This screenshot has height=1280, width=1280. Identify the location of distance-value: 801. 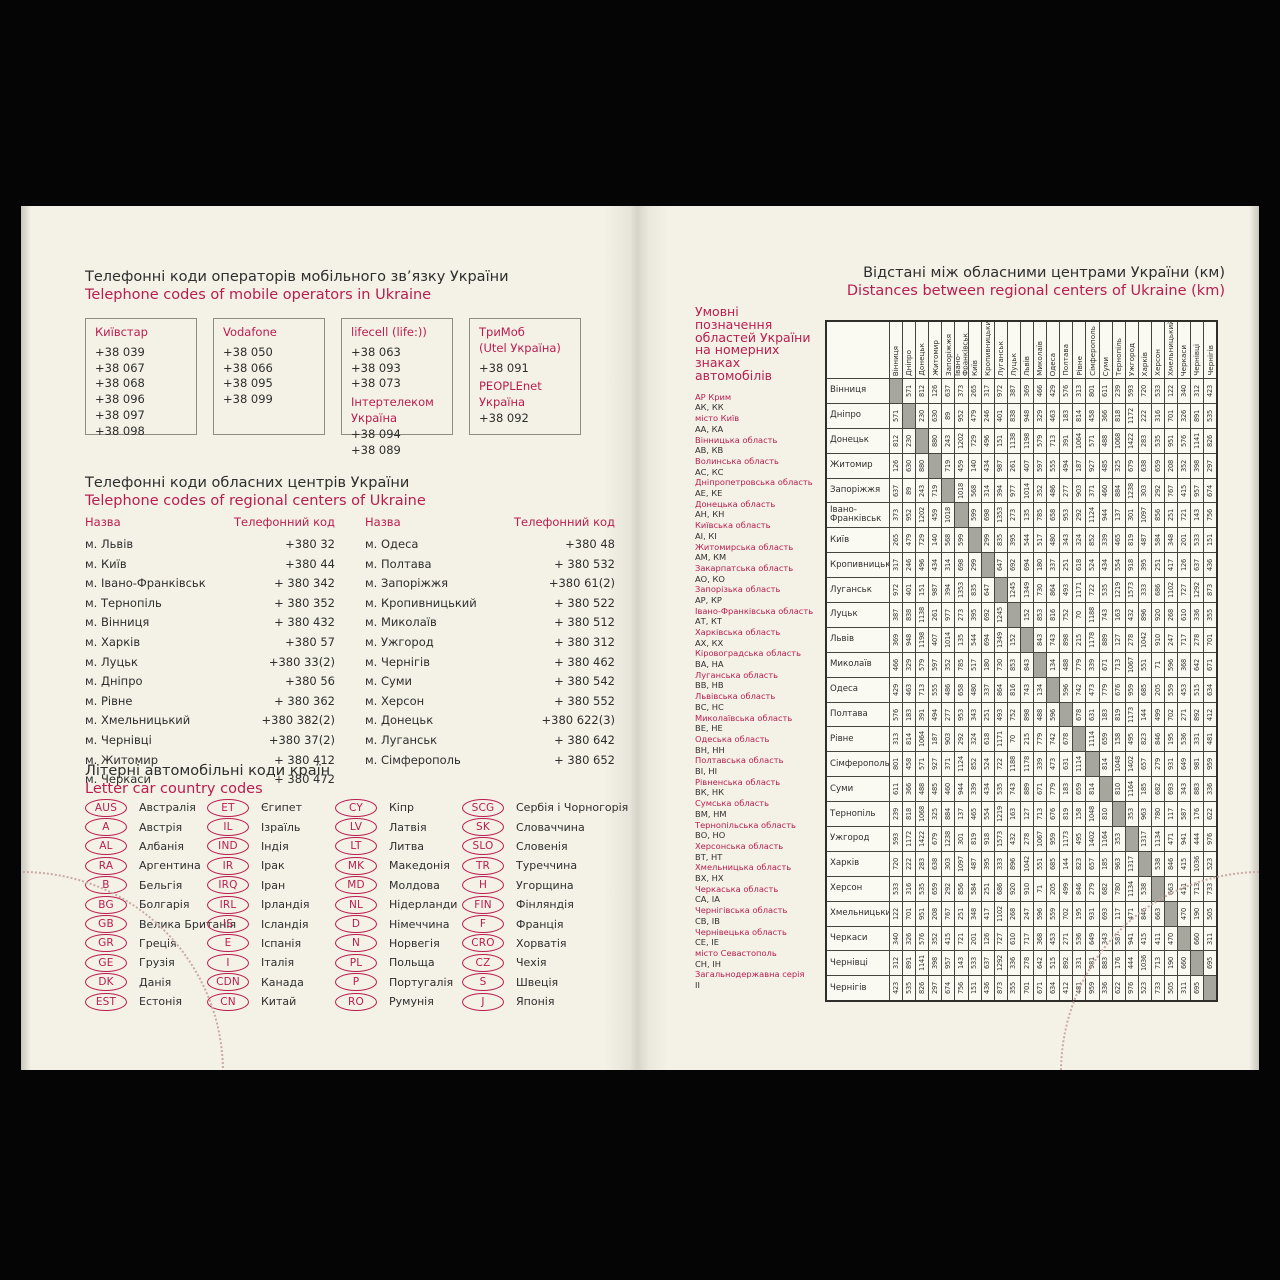
(1092, 390).